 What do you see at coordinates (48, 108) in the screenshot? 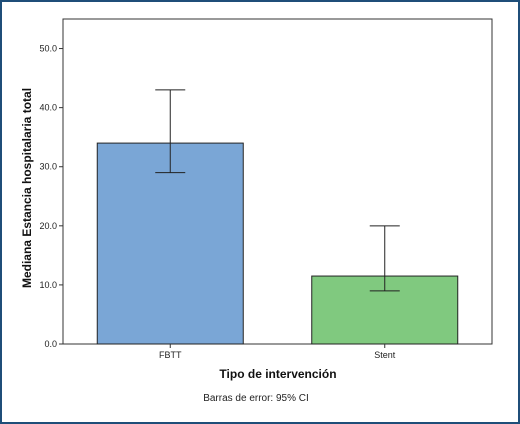
I see `y-tick-label: 40.0` at bounding box center [48, 108].